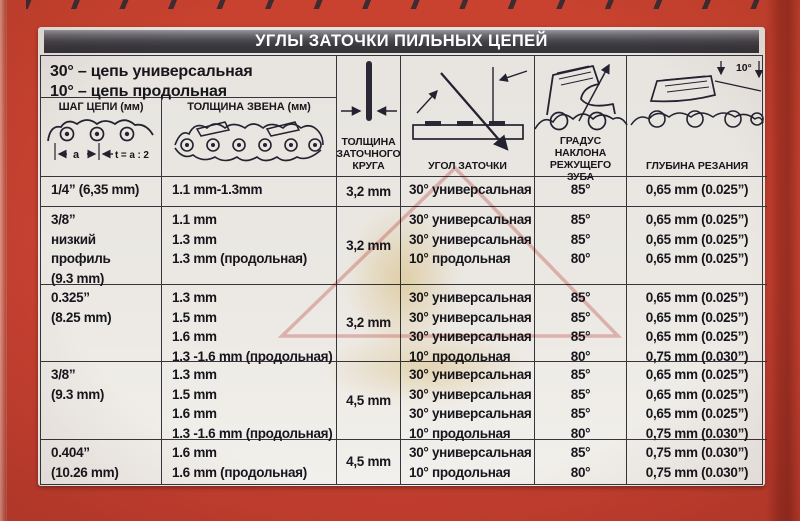  What do you see at coordinates (3, 260) in the screenshot?
I see `card-left-edge` at bounding box center [3, 260].